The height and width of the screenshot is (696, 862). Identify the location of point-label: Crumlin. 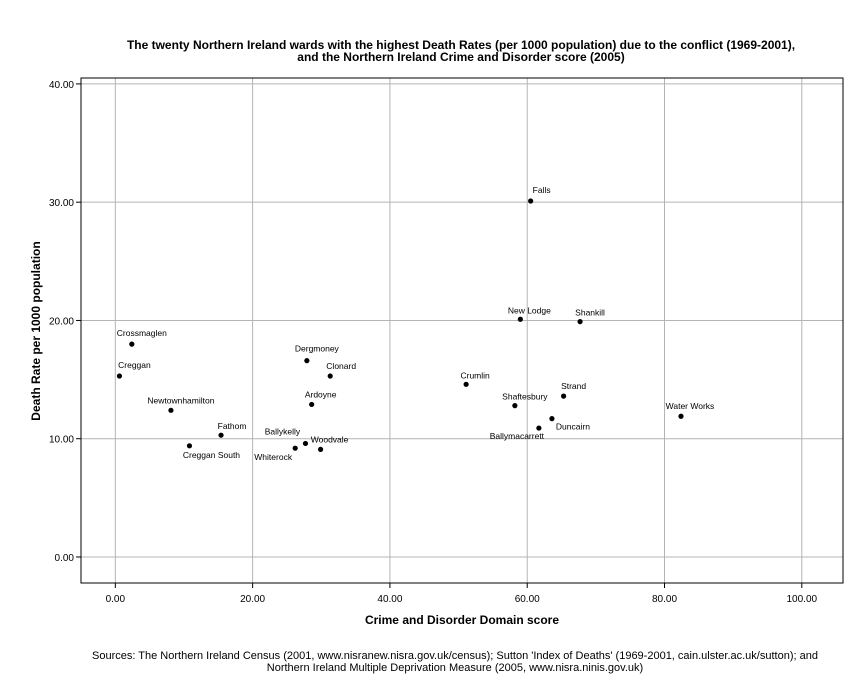
(475, 375).